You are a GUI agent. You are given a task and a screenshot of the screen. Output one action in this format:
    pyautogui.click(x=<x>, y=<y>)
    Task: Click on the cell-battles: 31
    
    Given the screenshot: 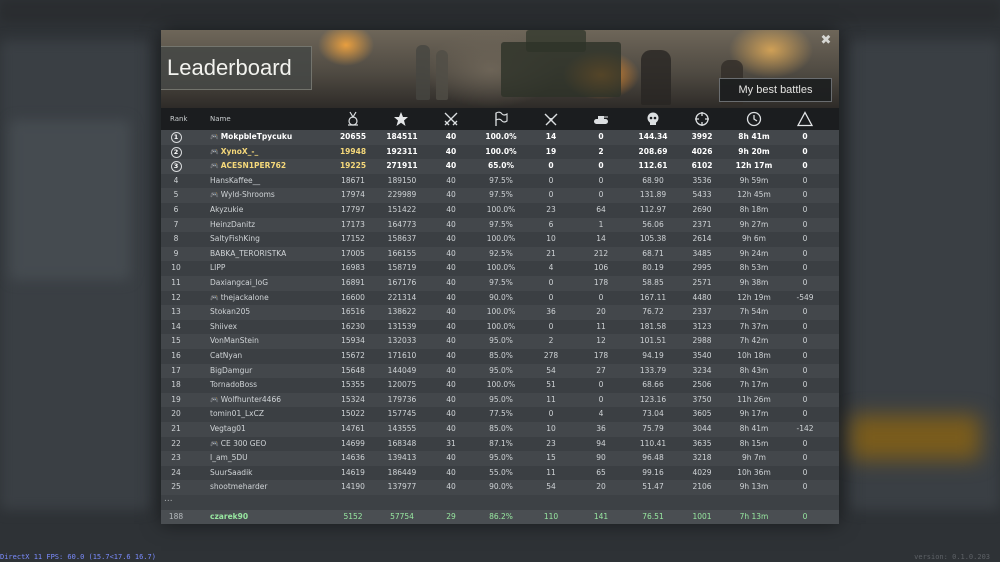 What is the action you would take?
    pyautogui.click(x=451, y=443)
    